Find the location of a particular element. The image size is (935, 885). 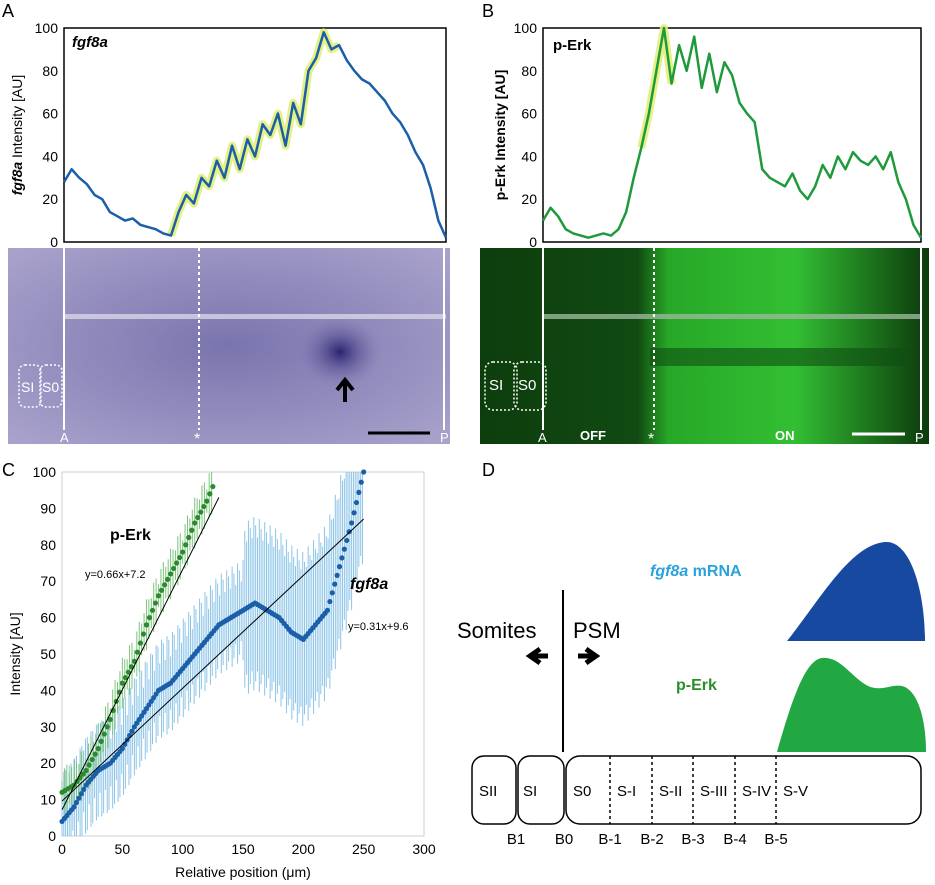

panel-a-si-outline is located at coordinates (30, 386).